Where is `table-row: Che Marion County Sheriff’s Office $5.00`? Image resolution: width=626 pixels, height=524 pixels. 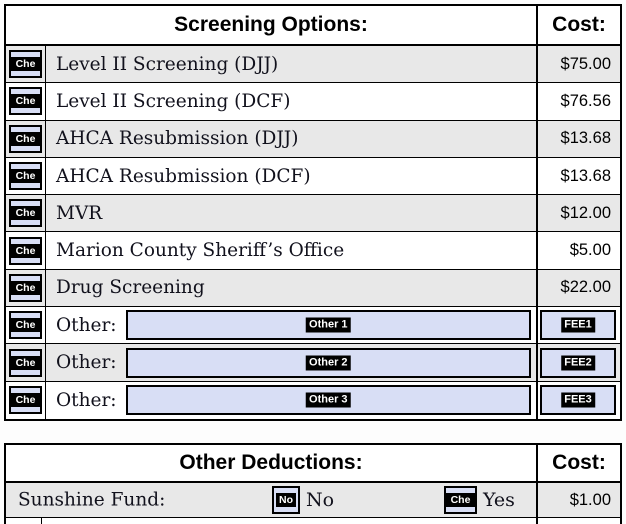
table-row: Che Marion County Sheriff’s Office $5.00 is located at coordinates (313, 251).